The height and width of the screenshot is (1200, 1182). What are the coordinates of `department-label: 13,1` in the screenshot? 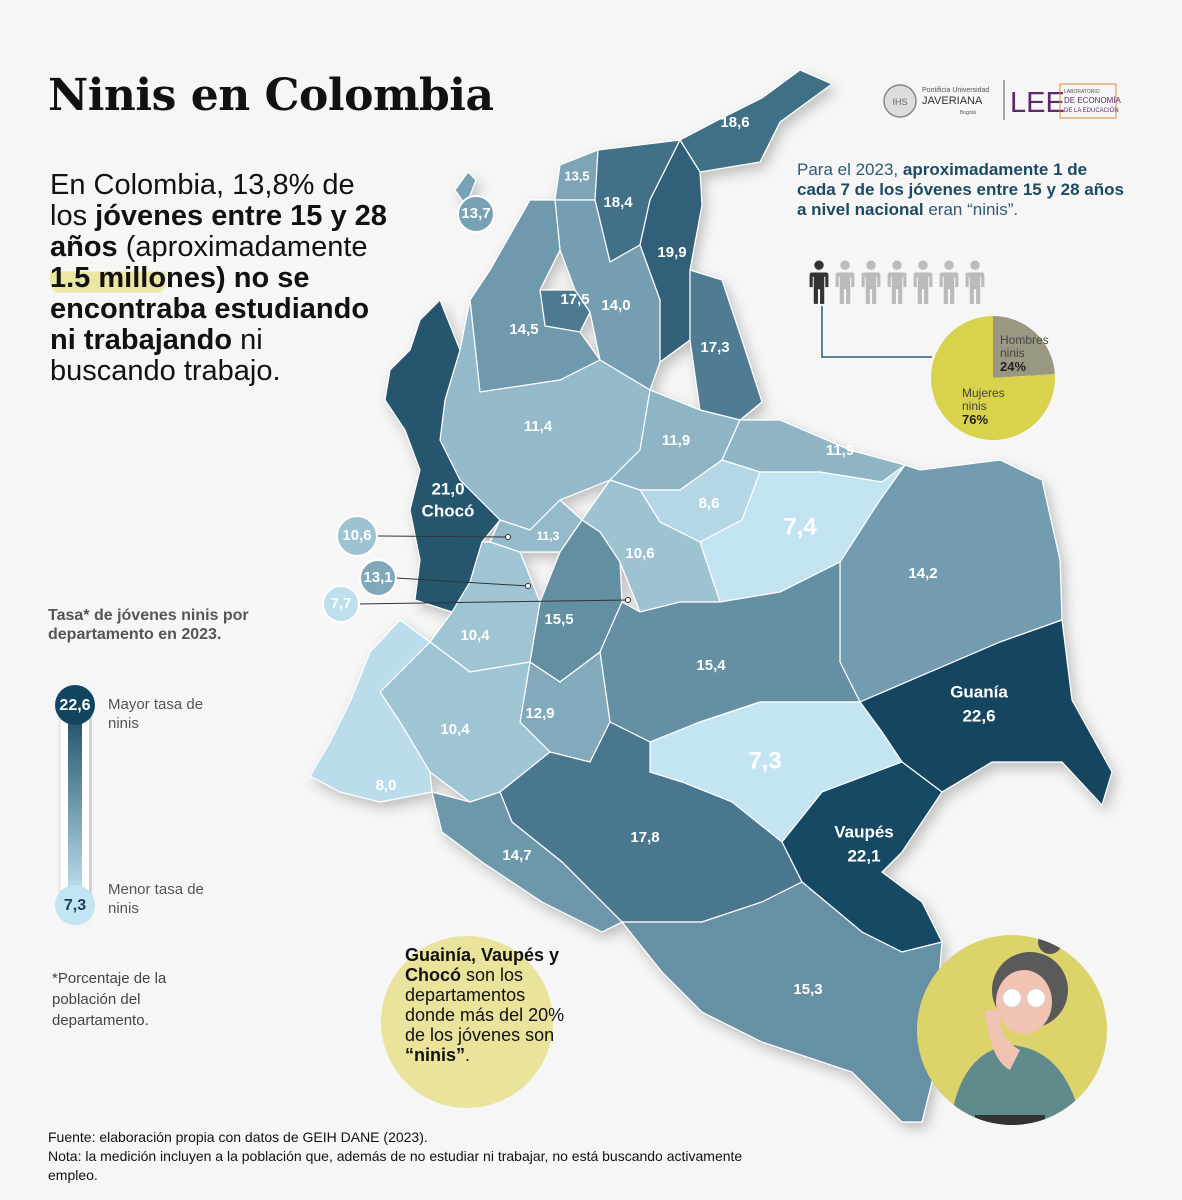 It's located at (377, 577).